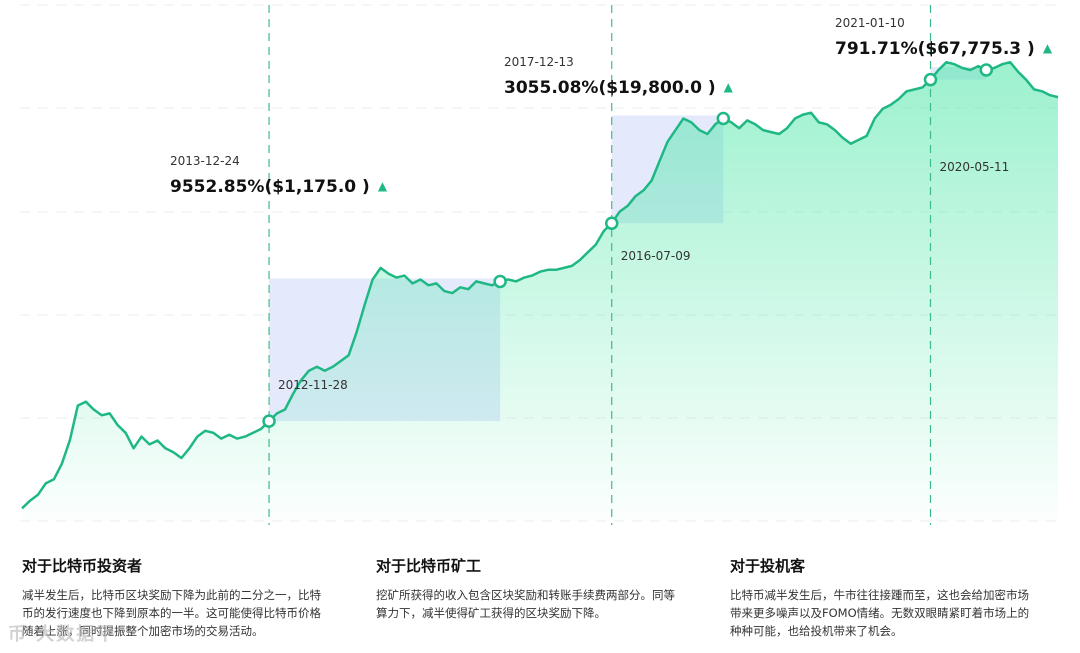 This screenshot has width=1080, height=653. I want to click on peak-date-label: 2013-12-24, so click(205, 161).